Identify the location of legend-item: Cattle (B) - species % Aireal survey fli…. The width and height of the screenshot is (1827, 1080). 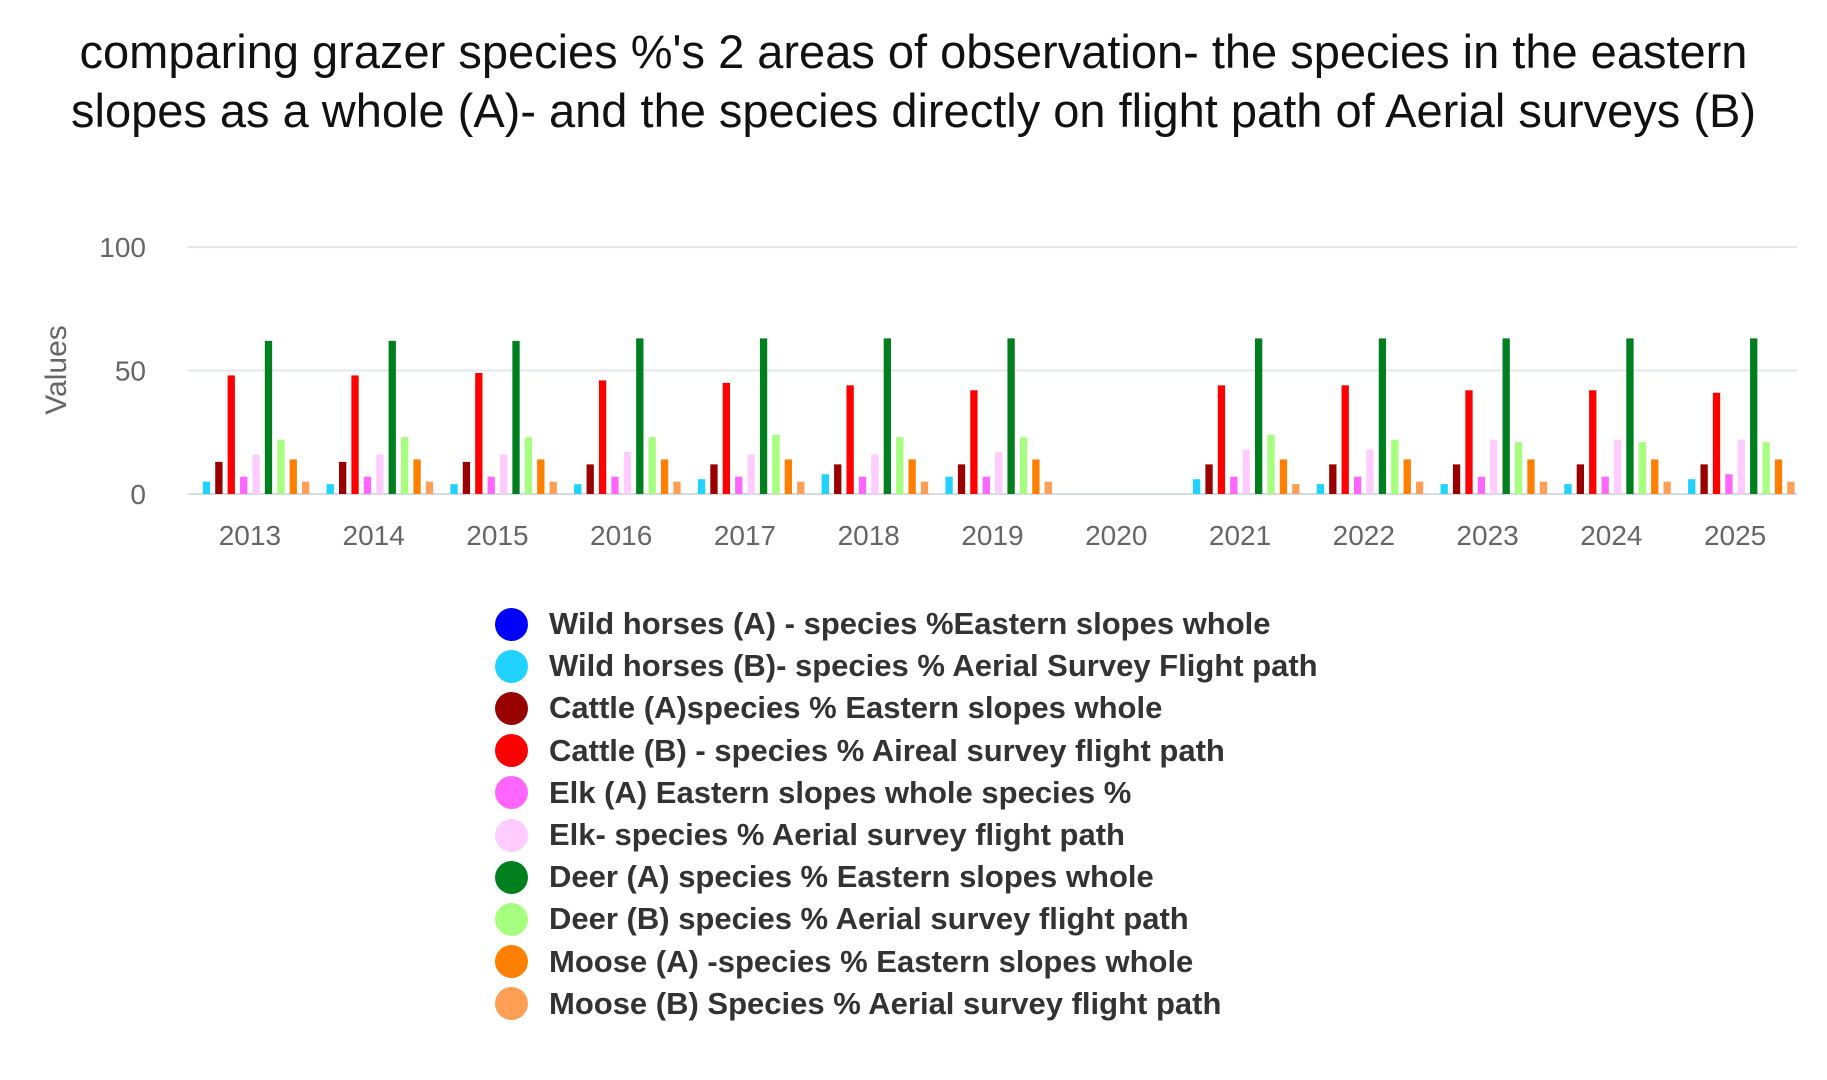
(906, 751).